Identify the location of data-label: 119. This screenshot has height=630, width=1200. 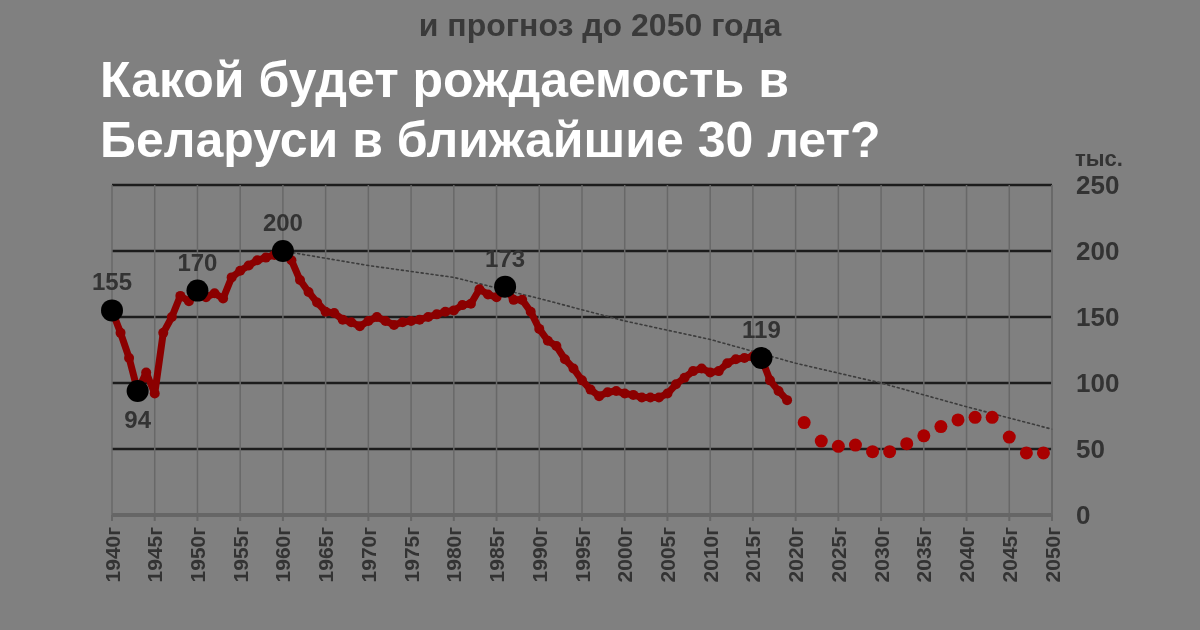
(761, 329).